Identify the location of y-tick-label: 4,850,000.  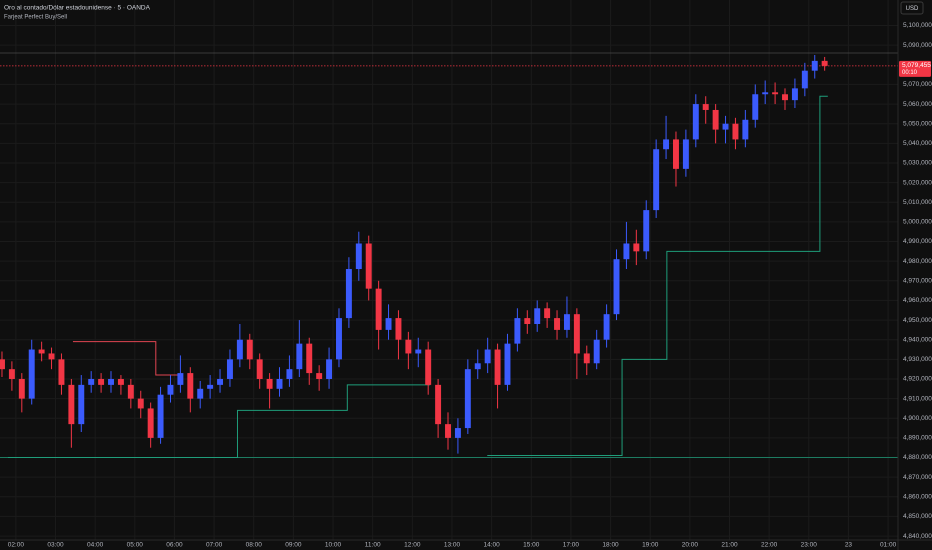
(917, 516).